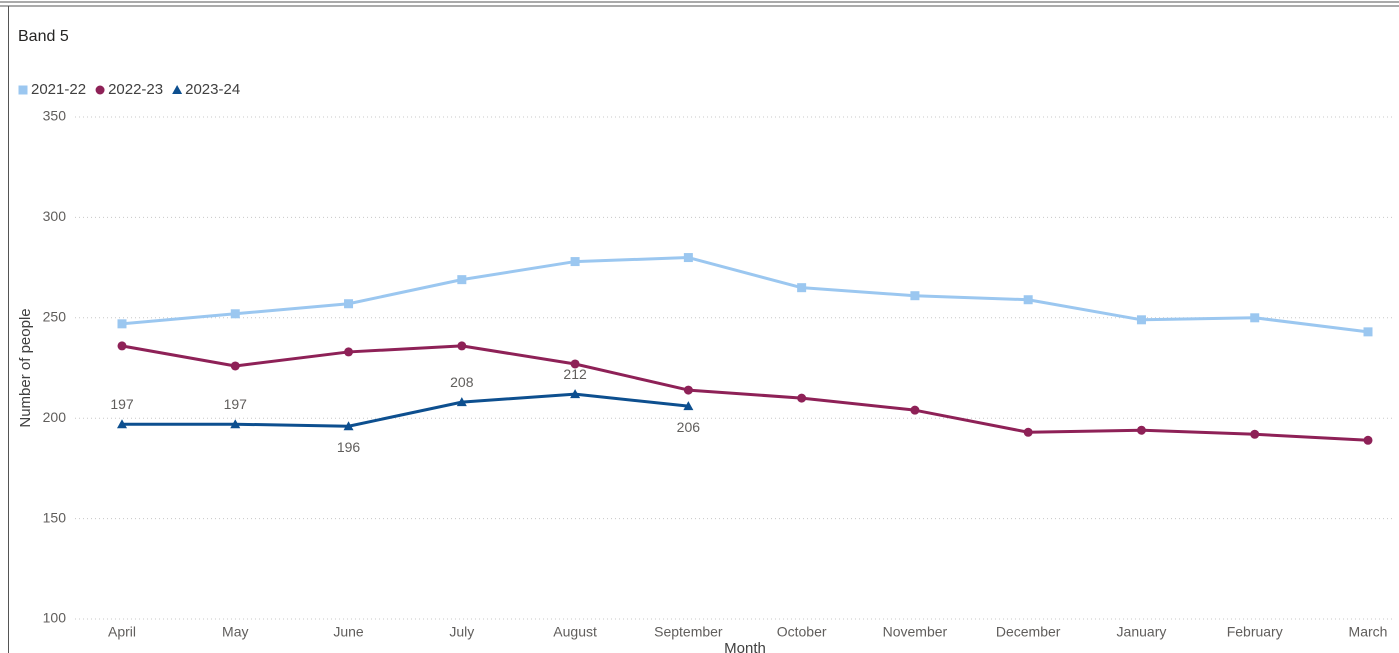  What do you see at coordinates (55, 517) in the screenshot?
I see `y-tick-label: 150` at bounding box center [55, 517].